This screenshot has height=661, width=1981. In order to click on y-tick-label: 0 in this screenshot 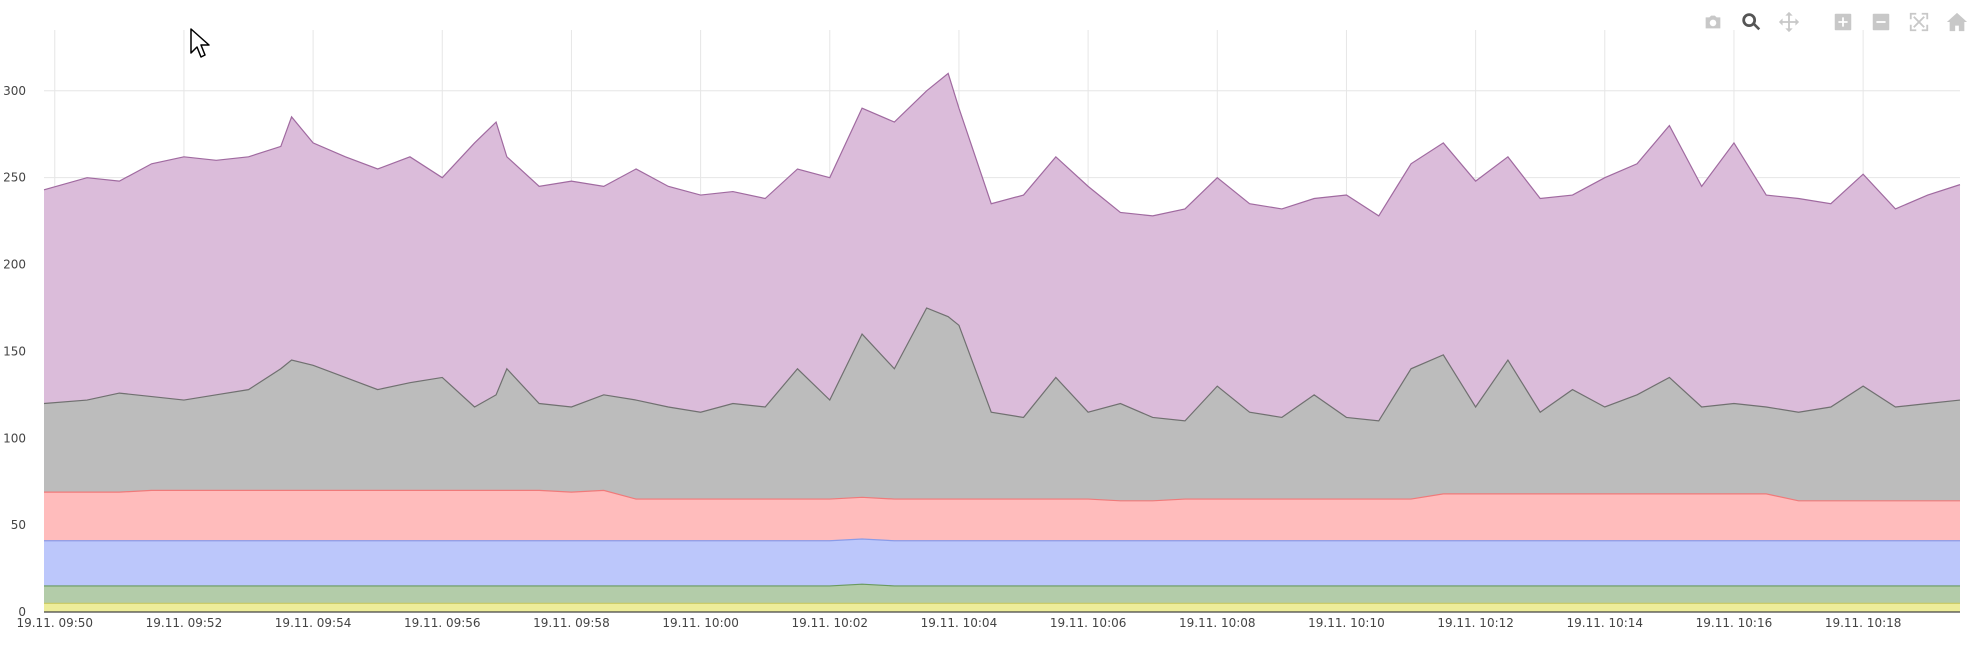, I will do `click(22, 612)`.